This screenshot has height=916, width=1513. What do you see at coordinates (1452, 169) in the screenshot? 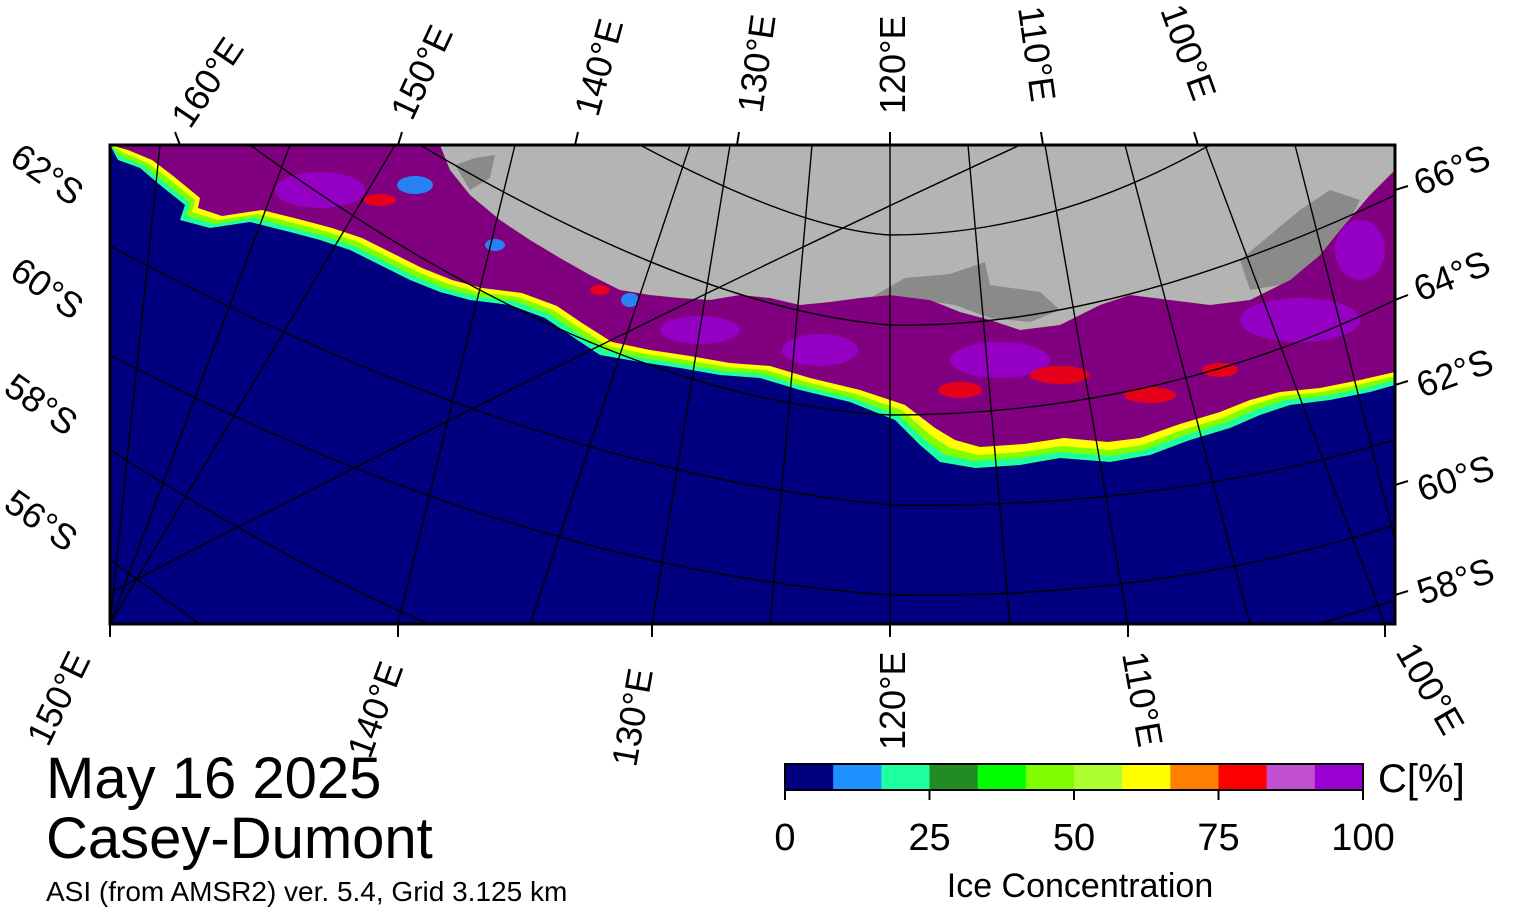
I see `right-lat-label: 66°S` at bounding box center [1452, 169].